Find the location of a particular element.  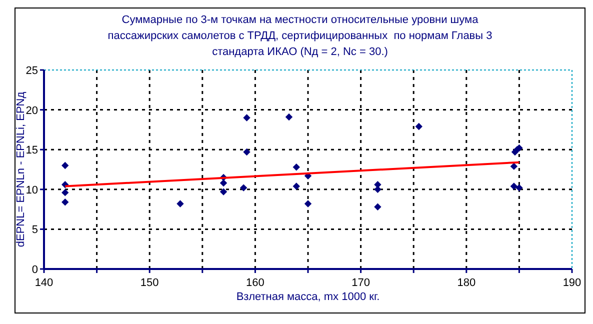

x-axis-title: Взлетная масса, mx 1000 кг. is located at coordinates (308, 297).